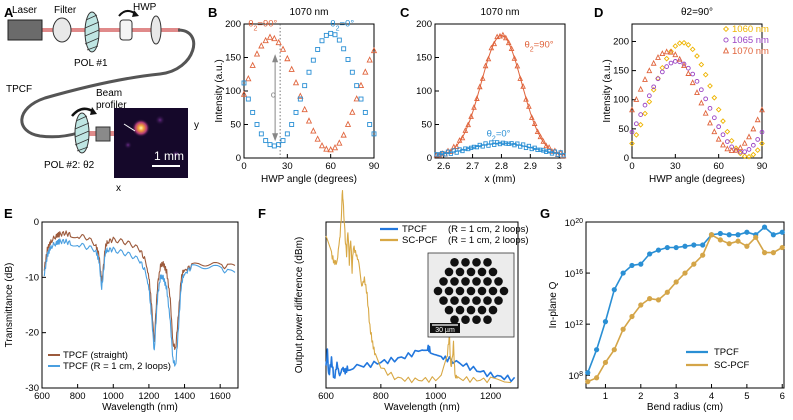 The width and height of the screenshot is (793, 420). What do you see at coordinates (65, 10) in the screenshot?
I see `filter-label: Filter` at bounding box center [65, 10].